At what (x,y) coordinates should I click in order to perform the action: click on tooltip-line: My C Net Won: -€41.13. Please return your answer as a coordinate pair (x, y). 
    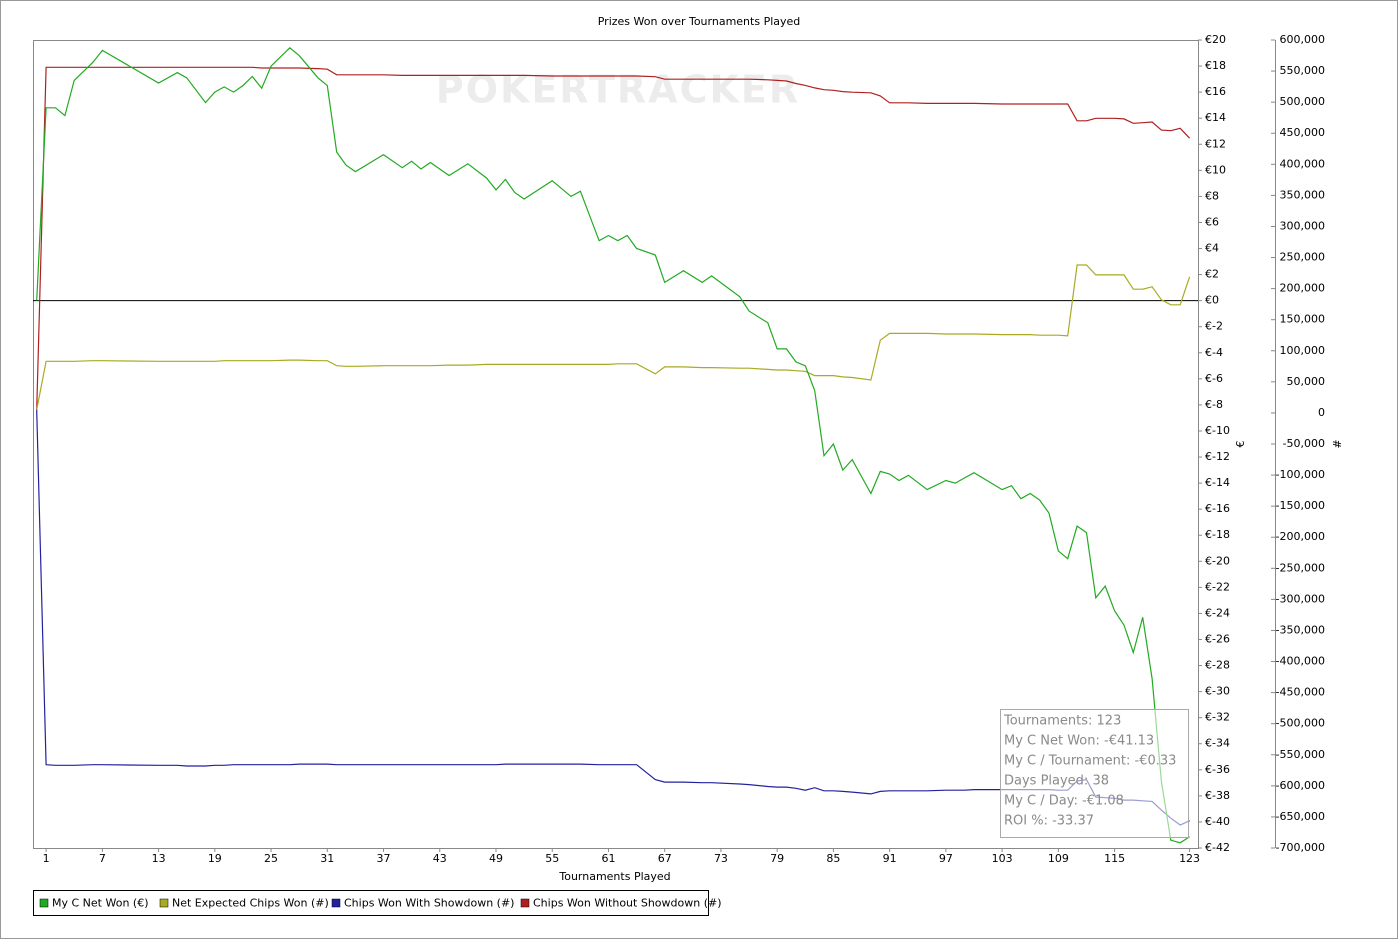
    Looking at the image, I should click on (1079, 741).